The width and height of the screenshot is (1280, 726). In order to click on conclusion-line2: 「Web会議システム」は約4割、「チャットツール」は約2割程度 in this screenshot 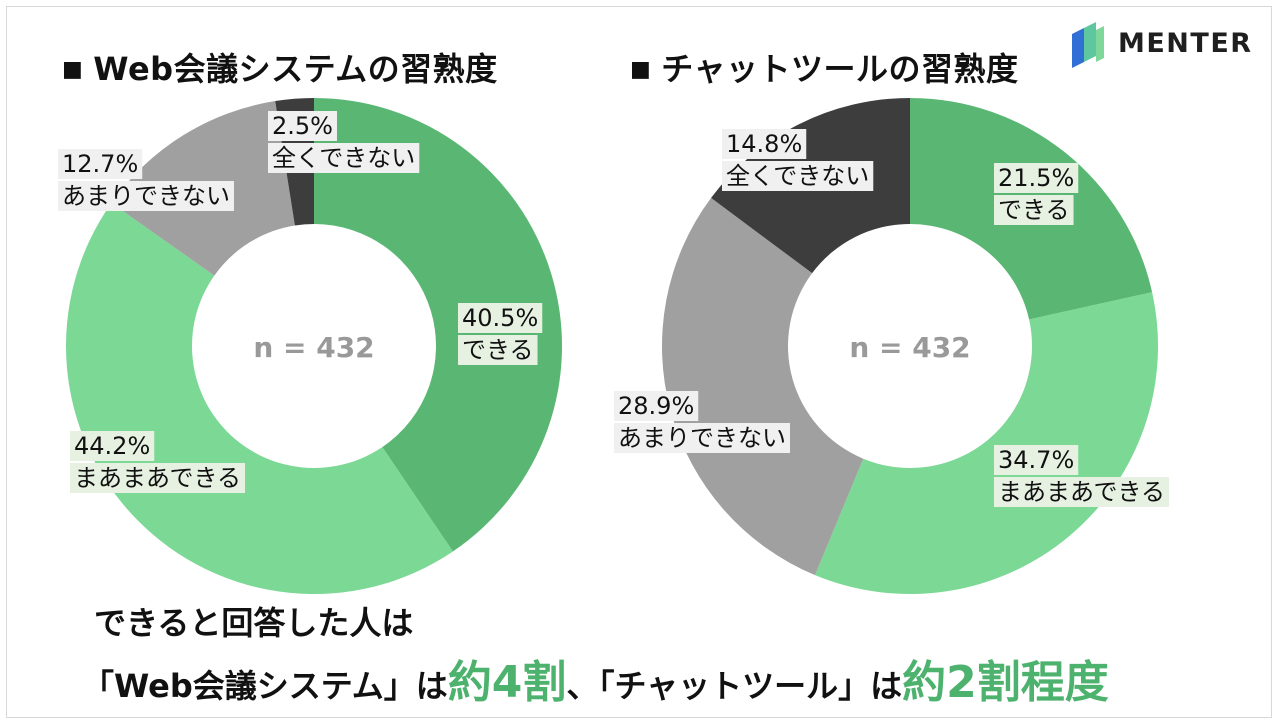, I will do `click(595, 678)`.